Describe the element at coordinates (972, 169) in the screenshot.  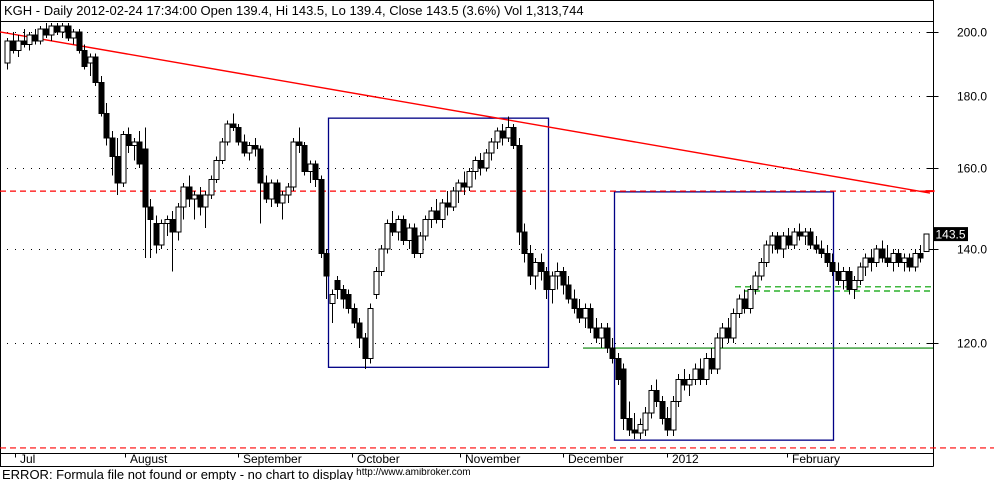
I see `price-label: 160.0` at that location.